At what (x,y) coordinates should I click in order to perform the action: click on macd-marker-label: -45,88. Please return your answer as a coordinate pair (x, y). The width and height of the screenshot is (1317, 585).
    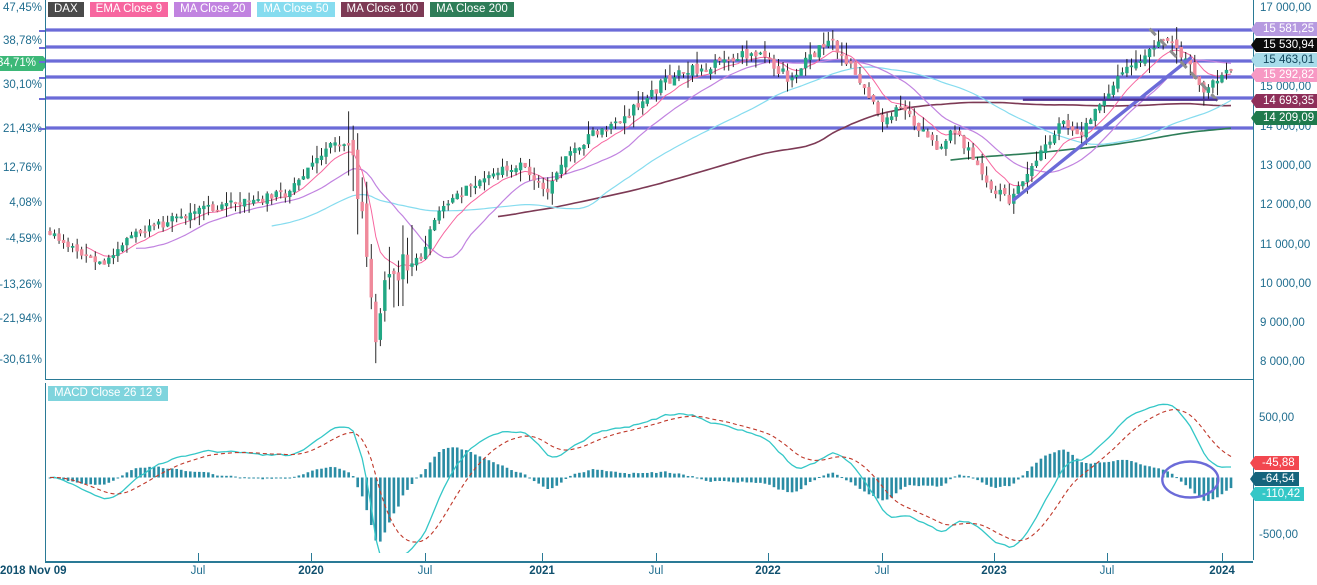
    Looking at the image, I should click on (1274, 463).